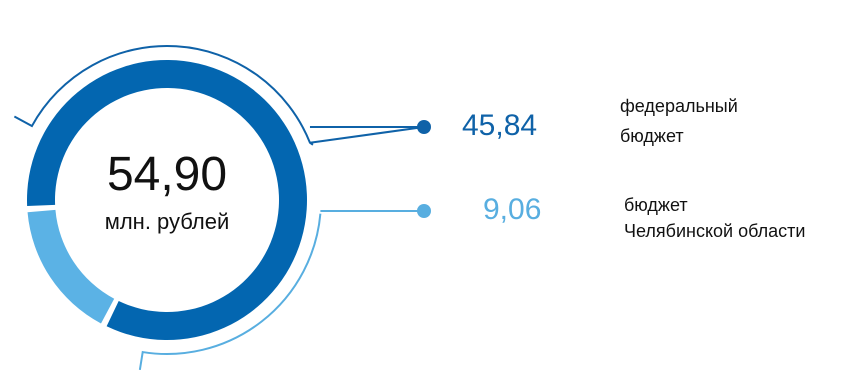 The width and height of the screenshot is (850, 373). Describe the element at coordinates (715, 231) in the screenshot. I see `desc-label-regional-line2: Челябинской области` at that location.